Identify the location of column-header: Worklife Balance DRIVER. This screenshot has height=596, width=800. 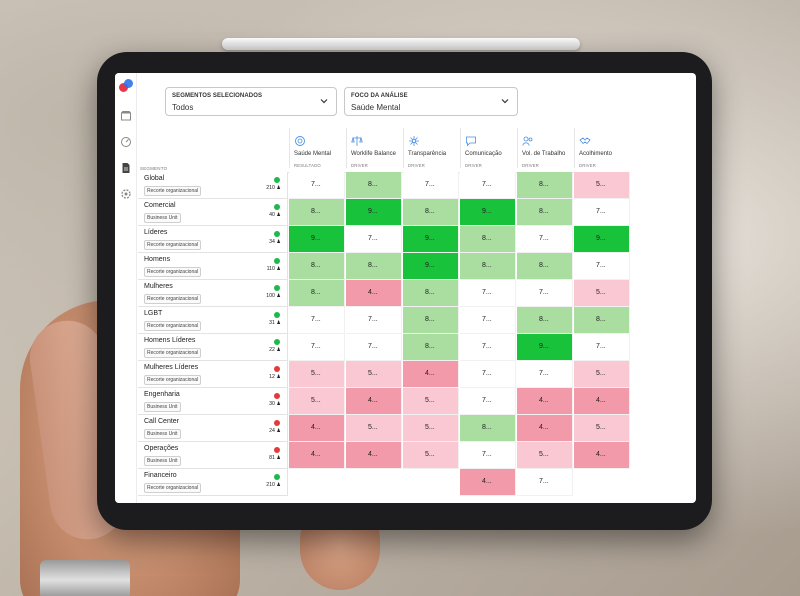
(374, 148).